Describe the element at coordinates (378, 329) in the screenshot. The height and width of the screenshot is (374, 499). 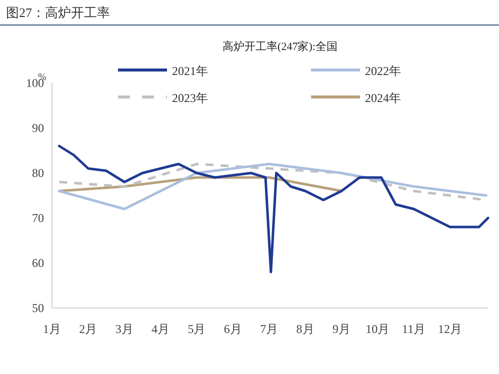
I see `x-tick-label: 10月` at that location.